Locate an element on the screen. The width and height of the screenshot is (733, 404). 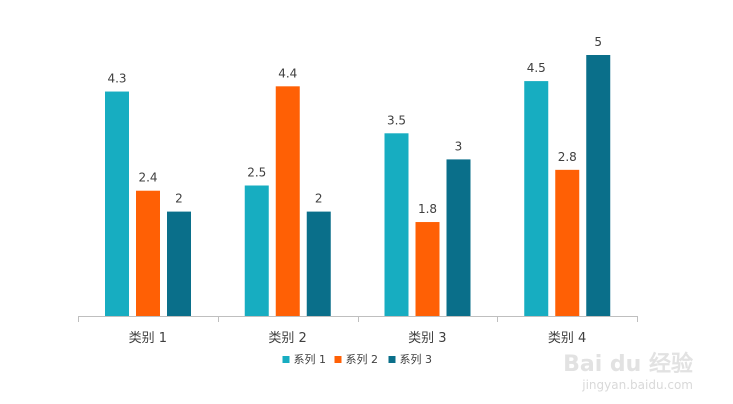
data-label-2-1: 2.4 is located at coordinates (147, 178).